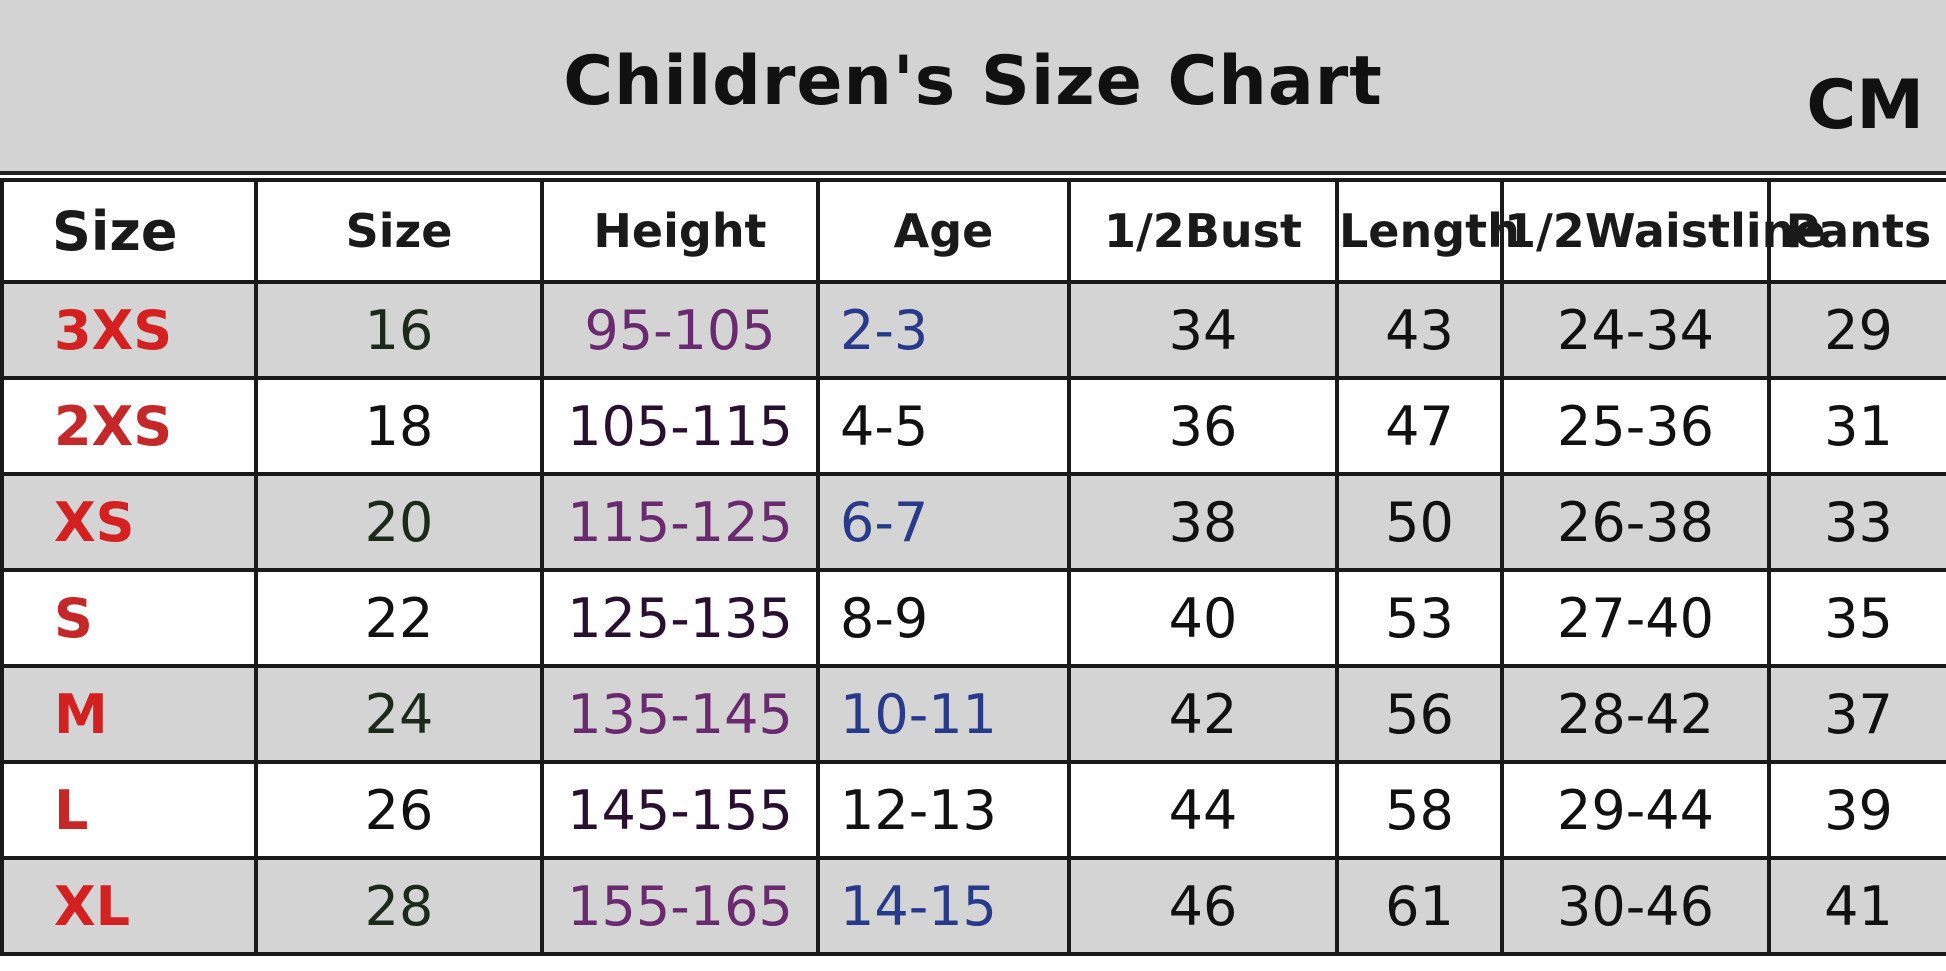  What do you see at coordinates (973, 81) in the screenshot?
I see `chart-title: Children's Size Chart` at bounding box center [973, 81].